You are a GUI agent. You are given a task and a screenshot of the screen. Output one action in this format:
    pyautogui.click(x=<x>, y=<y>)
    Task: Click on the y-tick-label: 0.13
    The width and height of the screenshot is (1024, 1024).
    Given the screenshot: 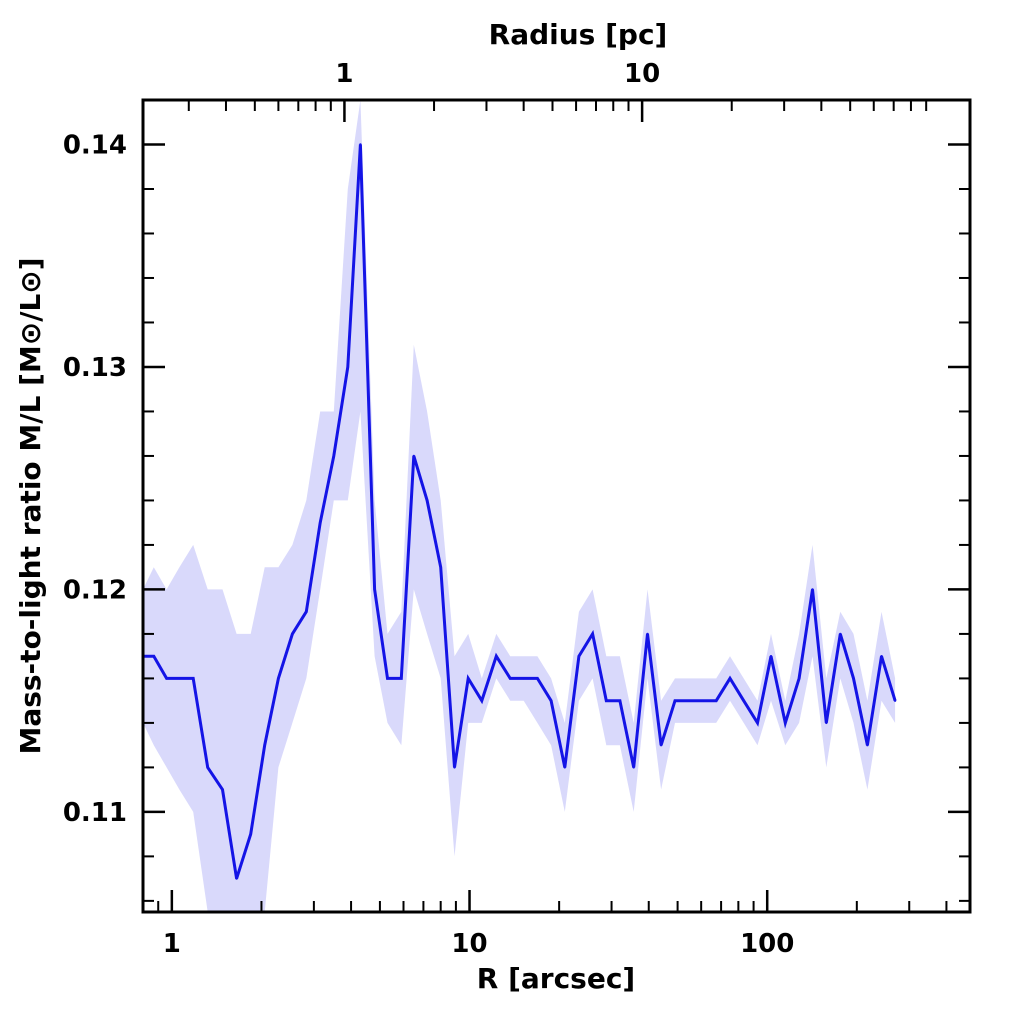 What is the action you would take?
    pyautogui.click(x=95, y=368)
    